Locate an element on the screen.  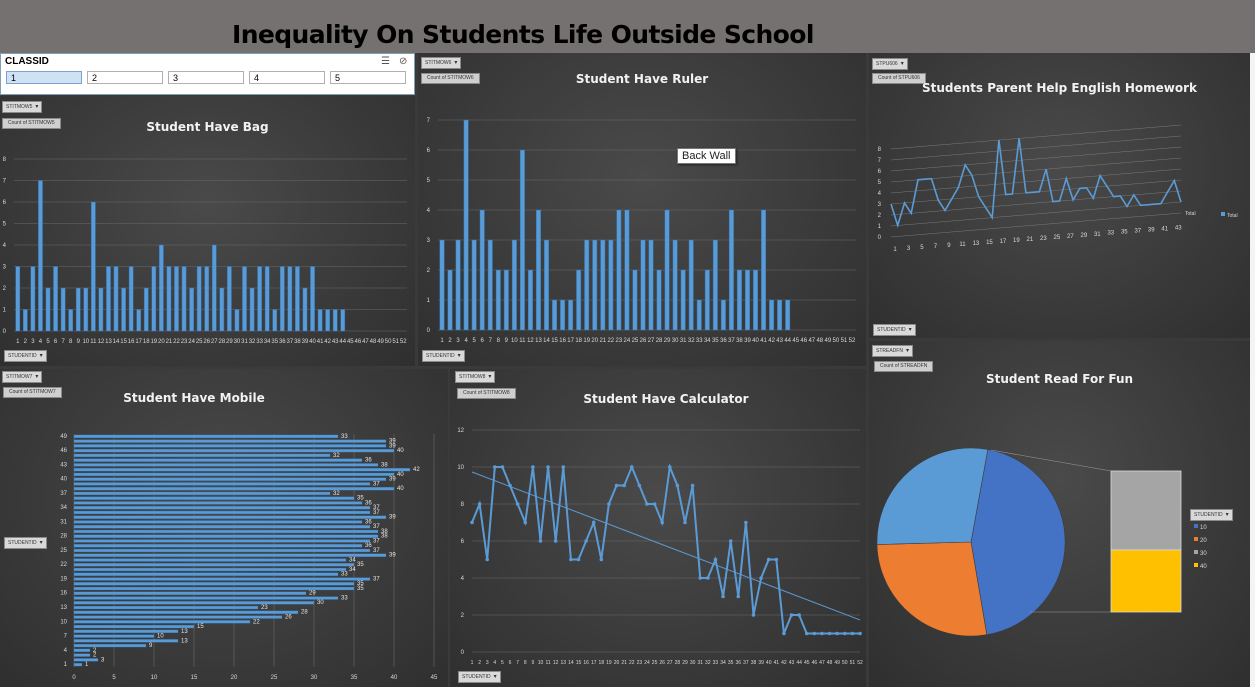
data-label: 23 is located at coordinates (264, 608).